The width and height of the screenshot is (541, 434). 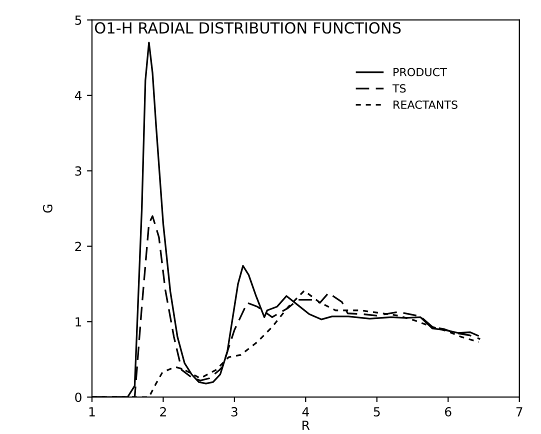 I want to click on legend-label: REACTANTS, so click(x=426, y=104).